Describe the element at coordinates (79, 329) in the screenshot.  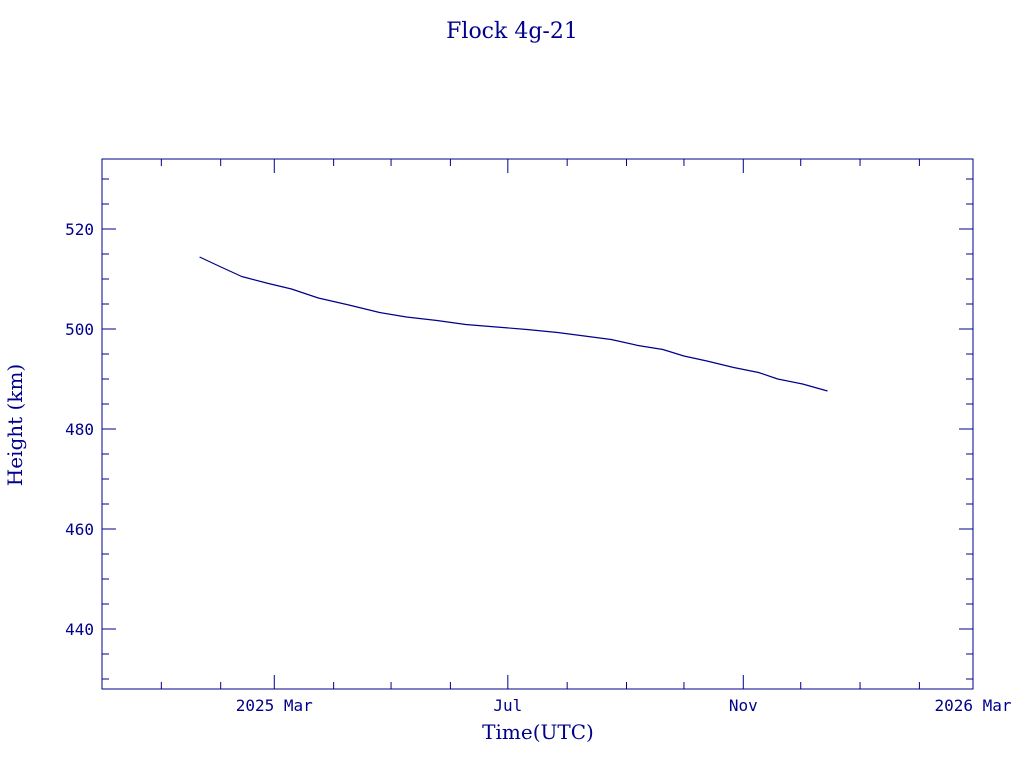
I see `y-tick-label: 500` at that location.